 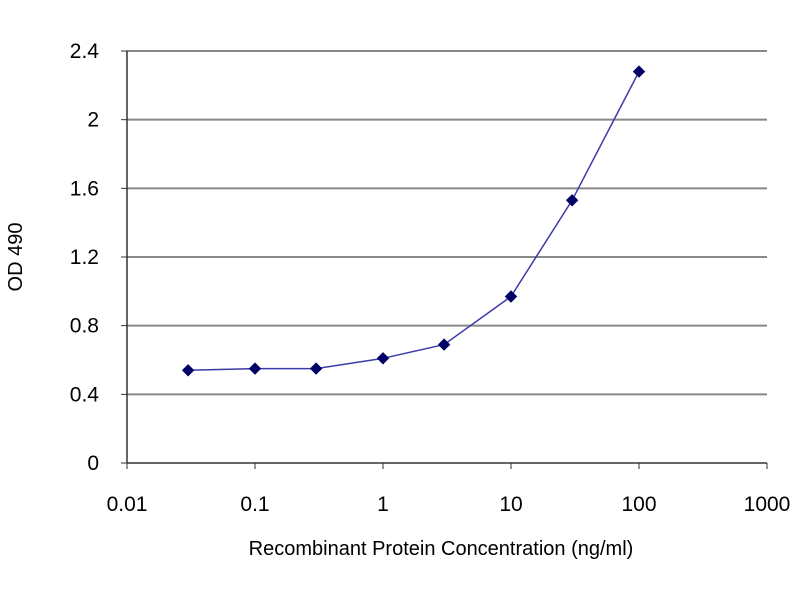 I want to click on y-tick-label-5: 2, so click(x=93, y=120).